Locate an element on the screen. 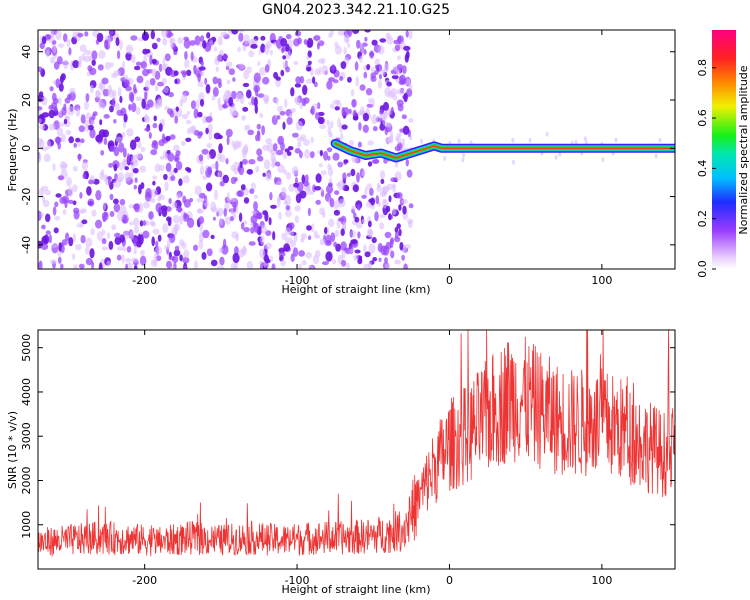  colorbar-ticks: 0.0 0.2 0.4 0.6 0.8 is located at coordinates (706, 168).